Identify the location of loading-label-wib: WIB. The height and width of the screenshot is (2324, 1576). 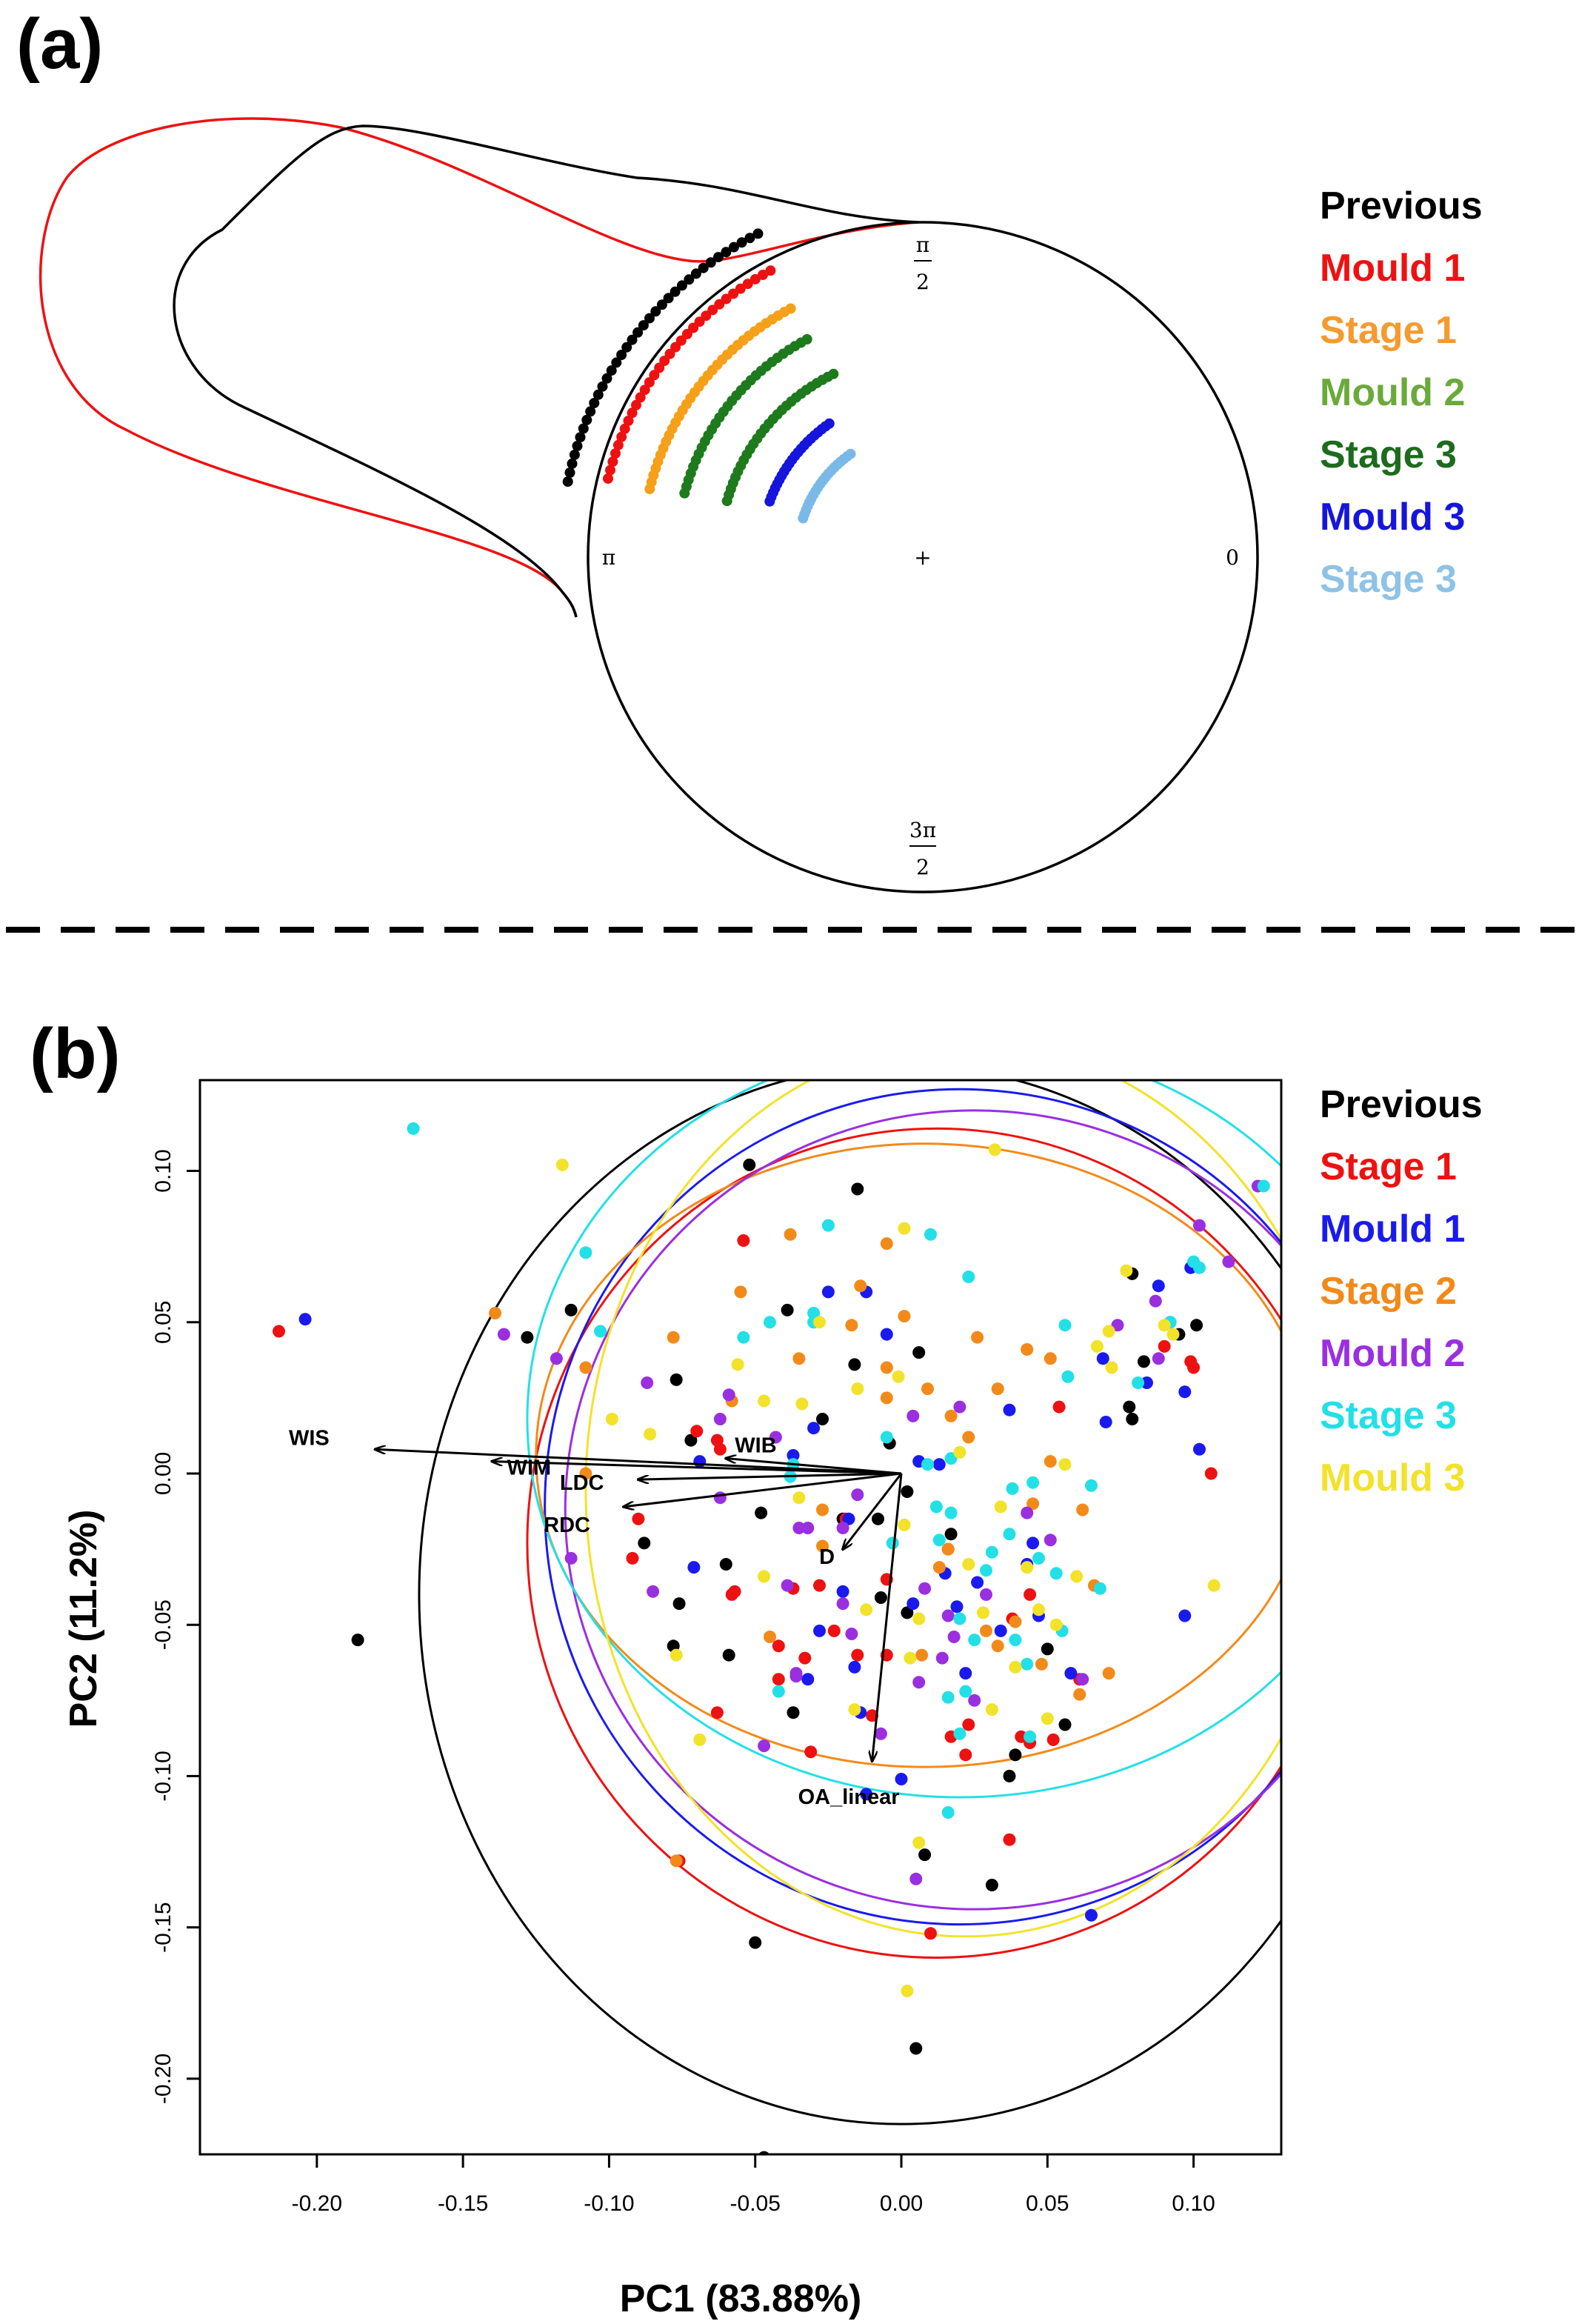
(755, 1446).